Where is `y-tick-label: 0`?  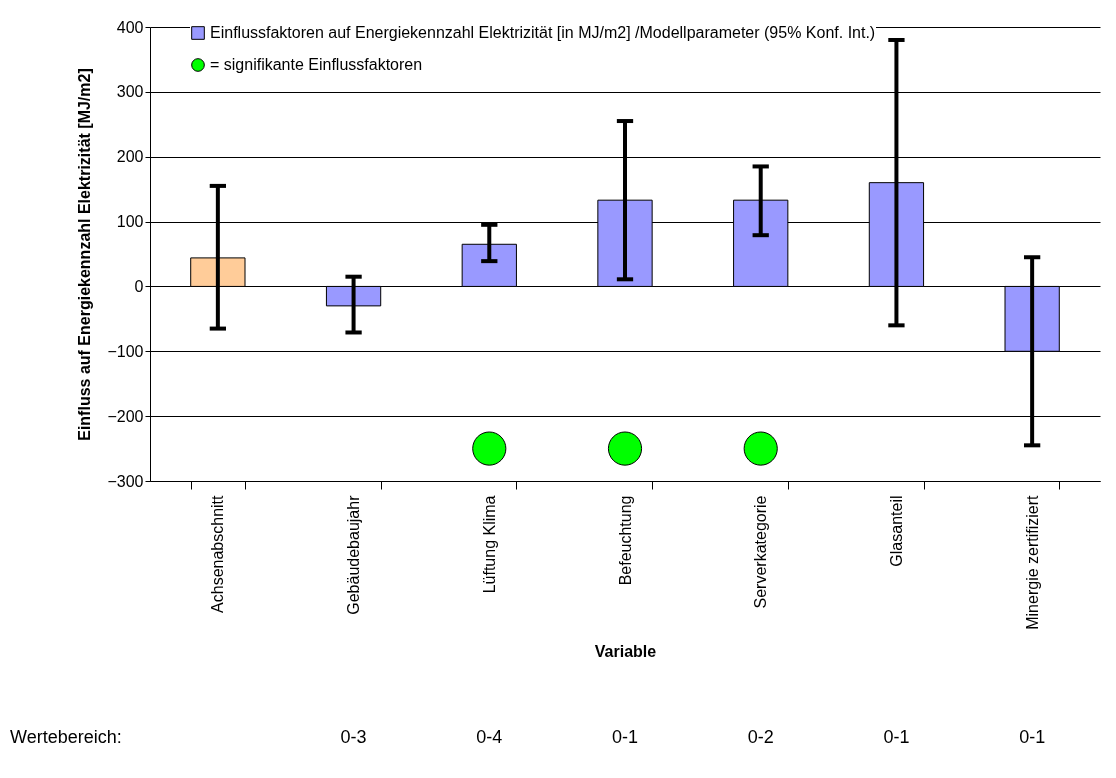
y-tick-label: 0 is located at coordinates (139, 286).